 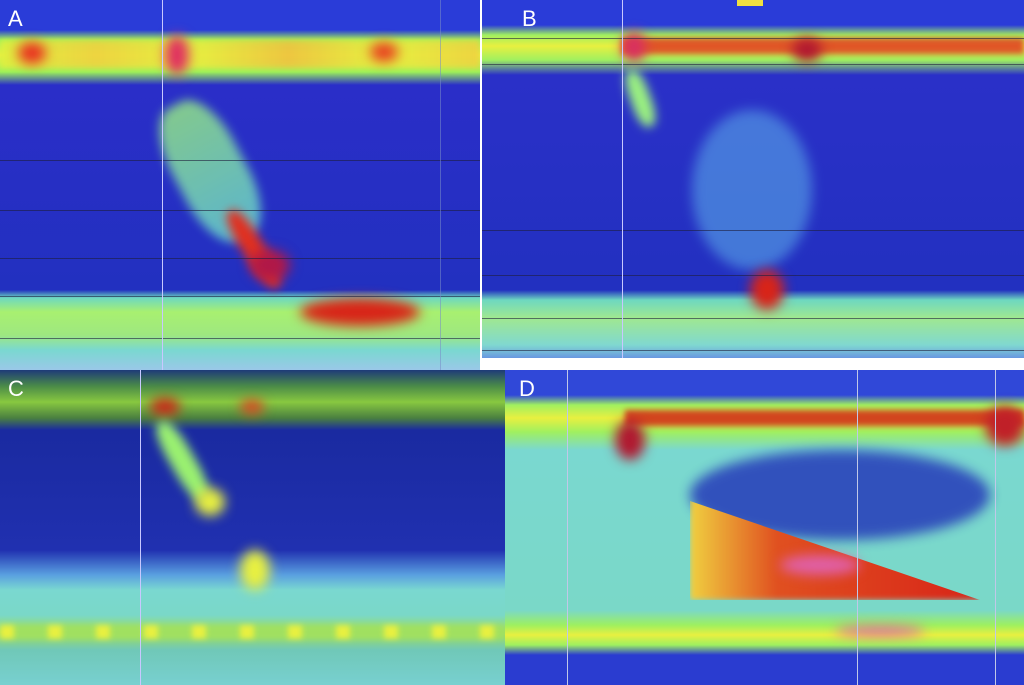 What do you see at coordinates (750, 3) in the screenshot?
I see `marker` at bounding box center [750, 3].